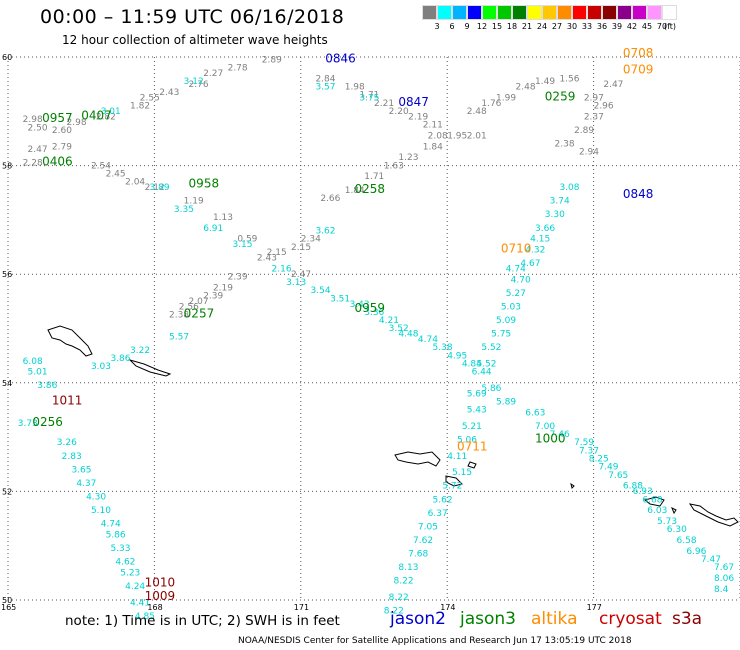 The width and height of the screenshot is (740, 650). I want to click on swh-label: 0.59, so click(247, 240).